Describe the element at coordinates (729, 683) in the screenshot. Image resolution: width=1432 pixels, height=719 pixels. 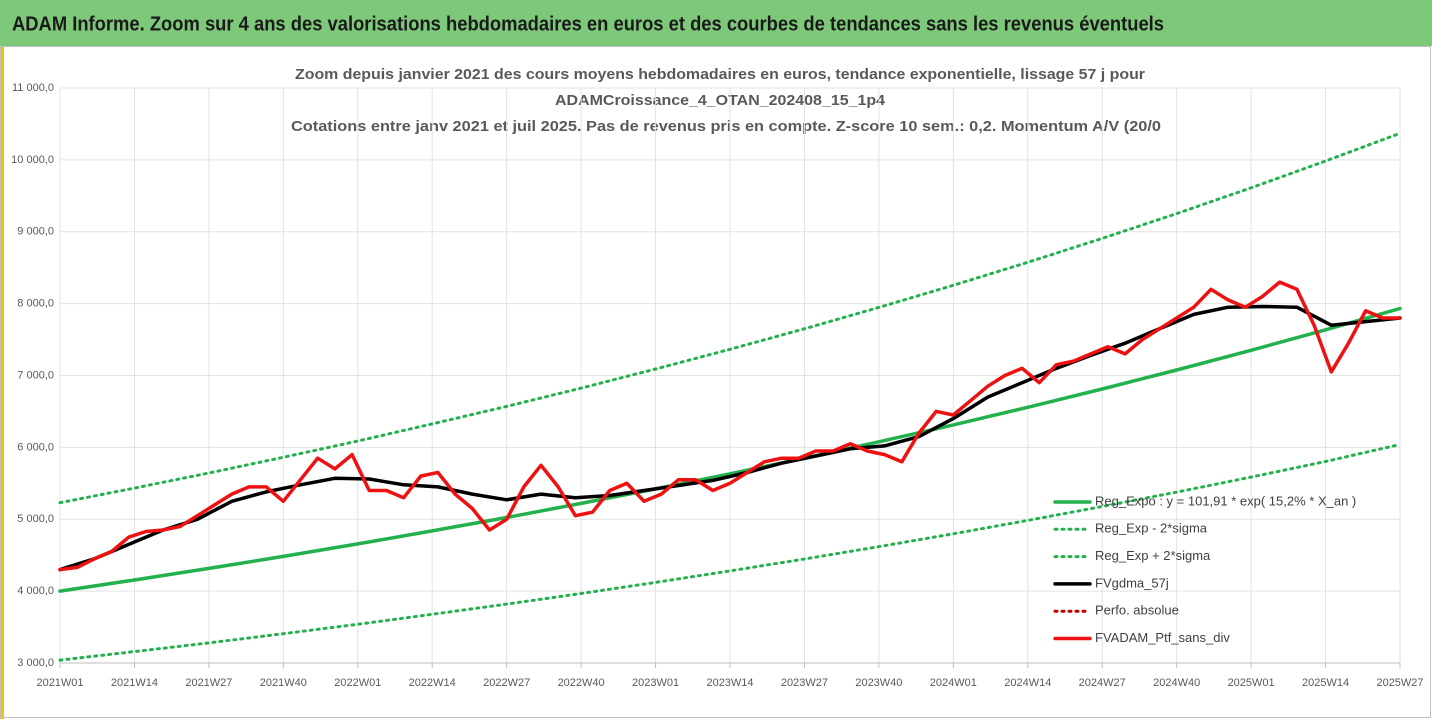
I see `x-tick-label: 2023W14` at that location.